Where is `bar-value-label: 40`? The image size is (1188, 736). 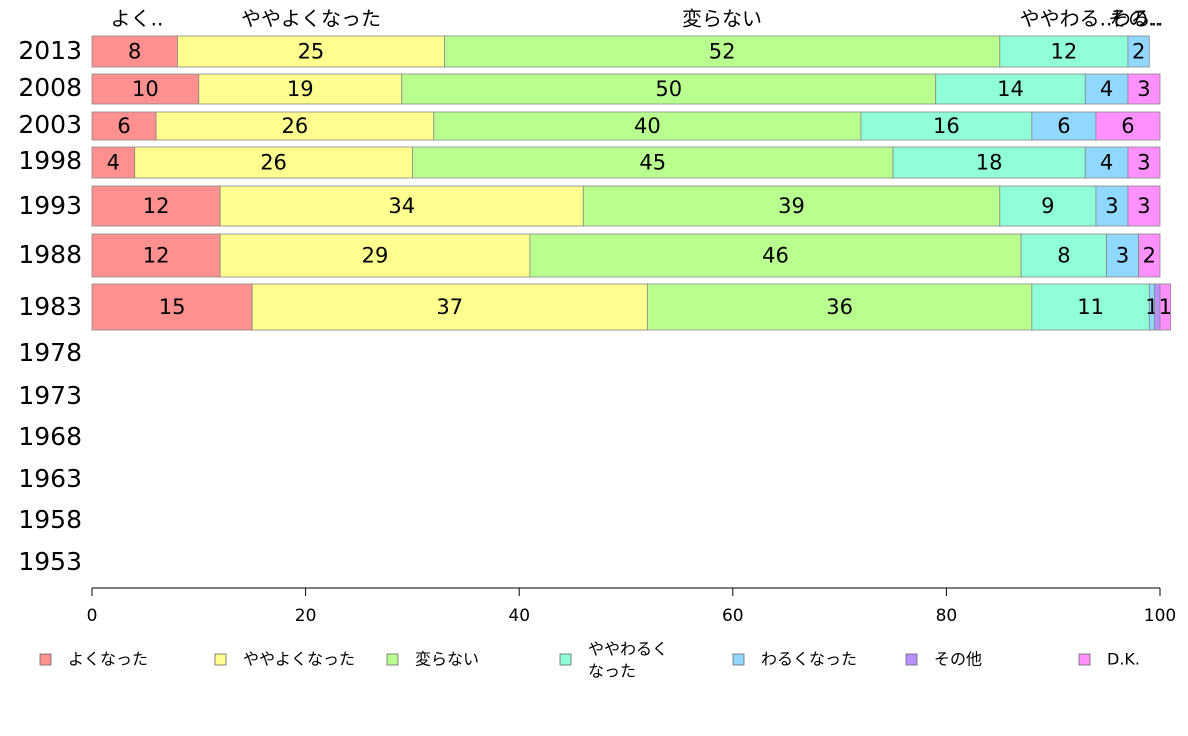 bar-value-label: 40 is located at coordinates (647, 126).